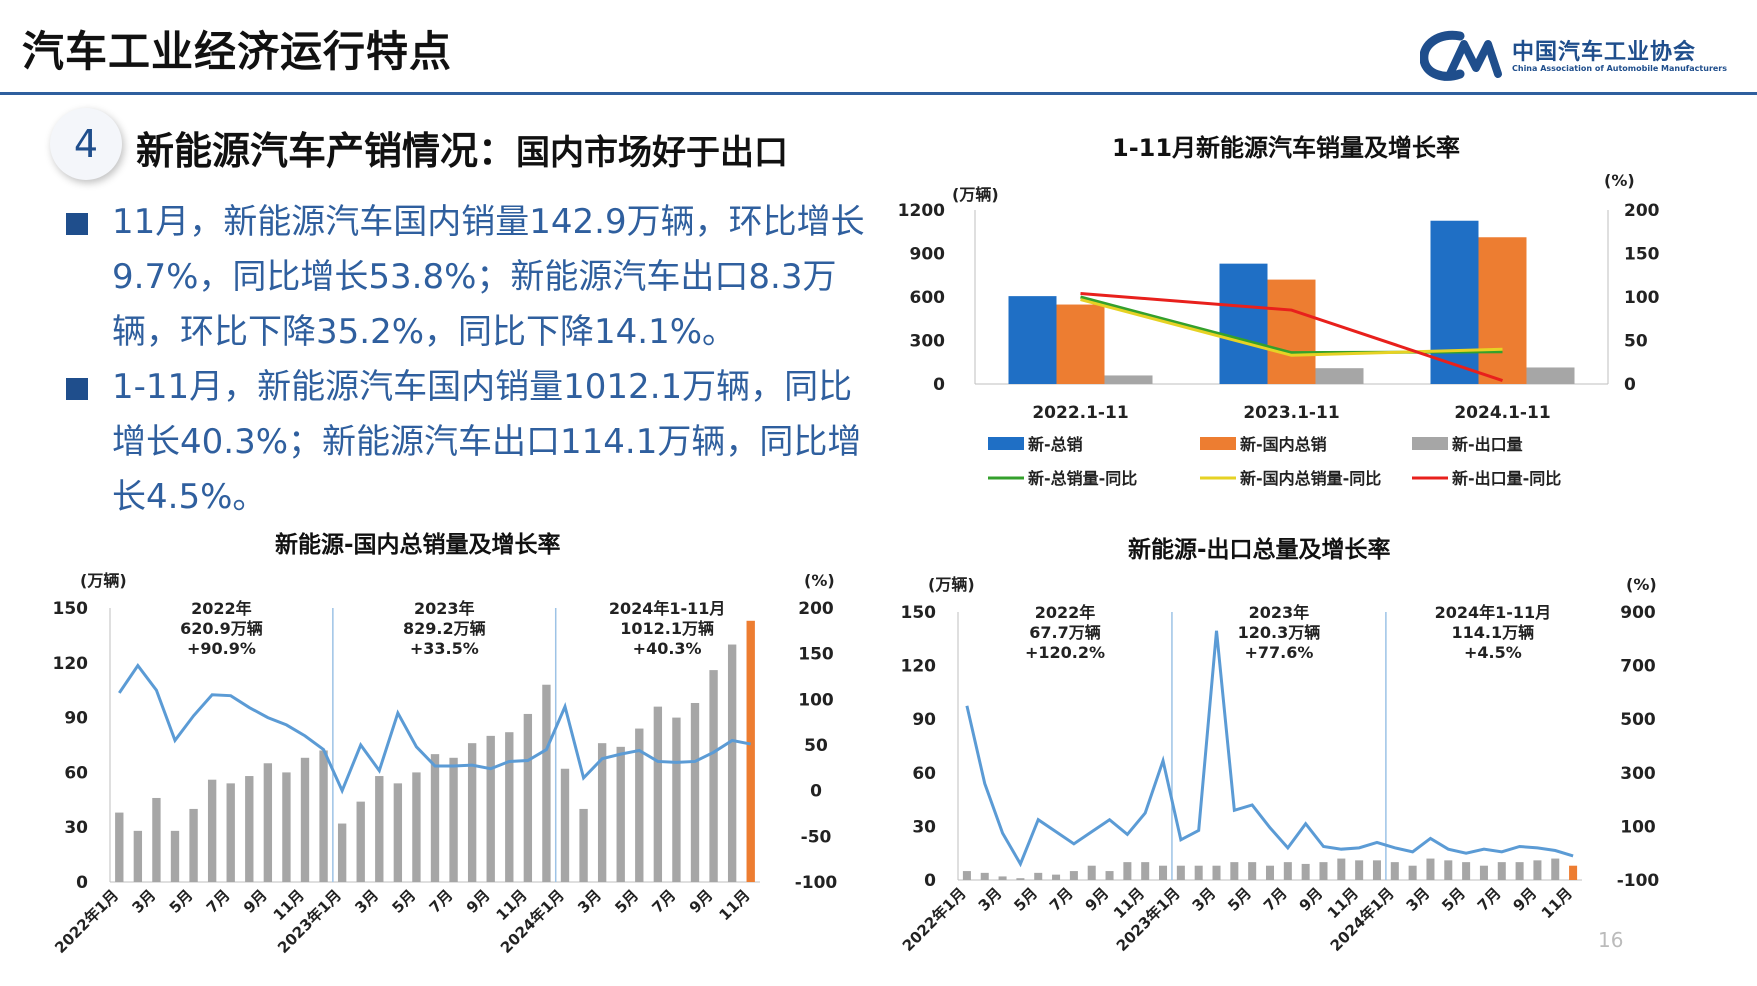 This screenshot has height=986, width=1757. I want to click on section-title-sub: 国内市场好于出口, so click(652, 153).